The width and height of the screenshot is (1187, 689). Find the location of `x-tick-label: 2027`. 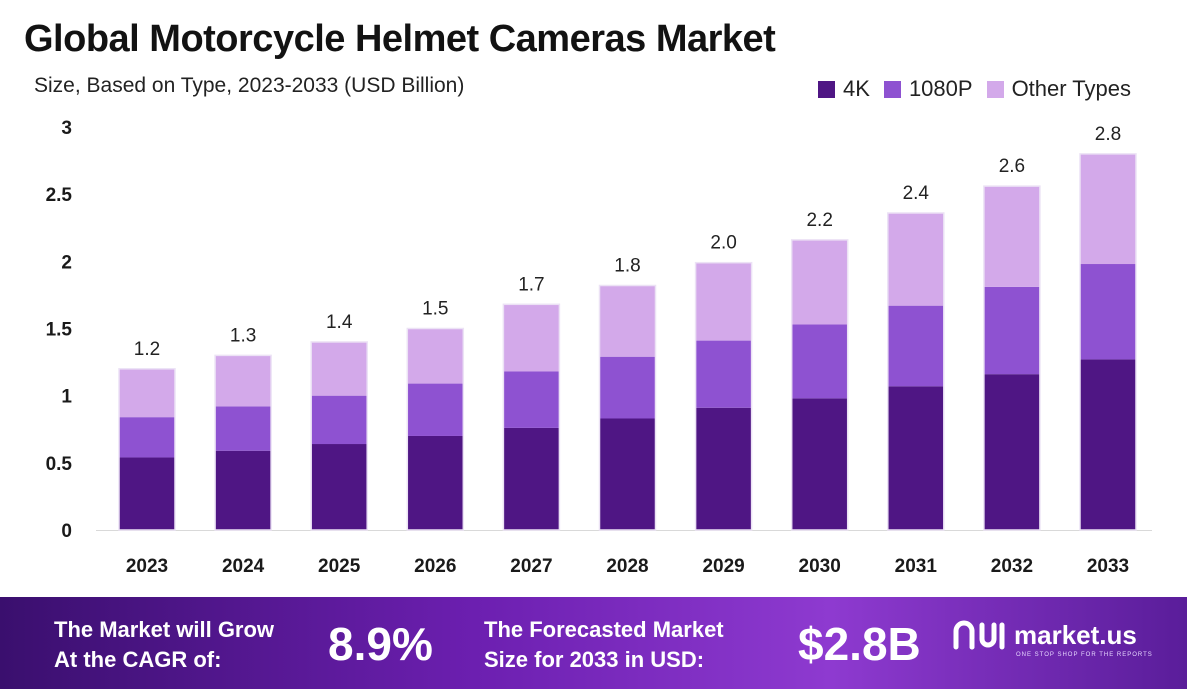

x-tick-label: 2027 is located at coordinates (531, 566).